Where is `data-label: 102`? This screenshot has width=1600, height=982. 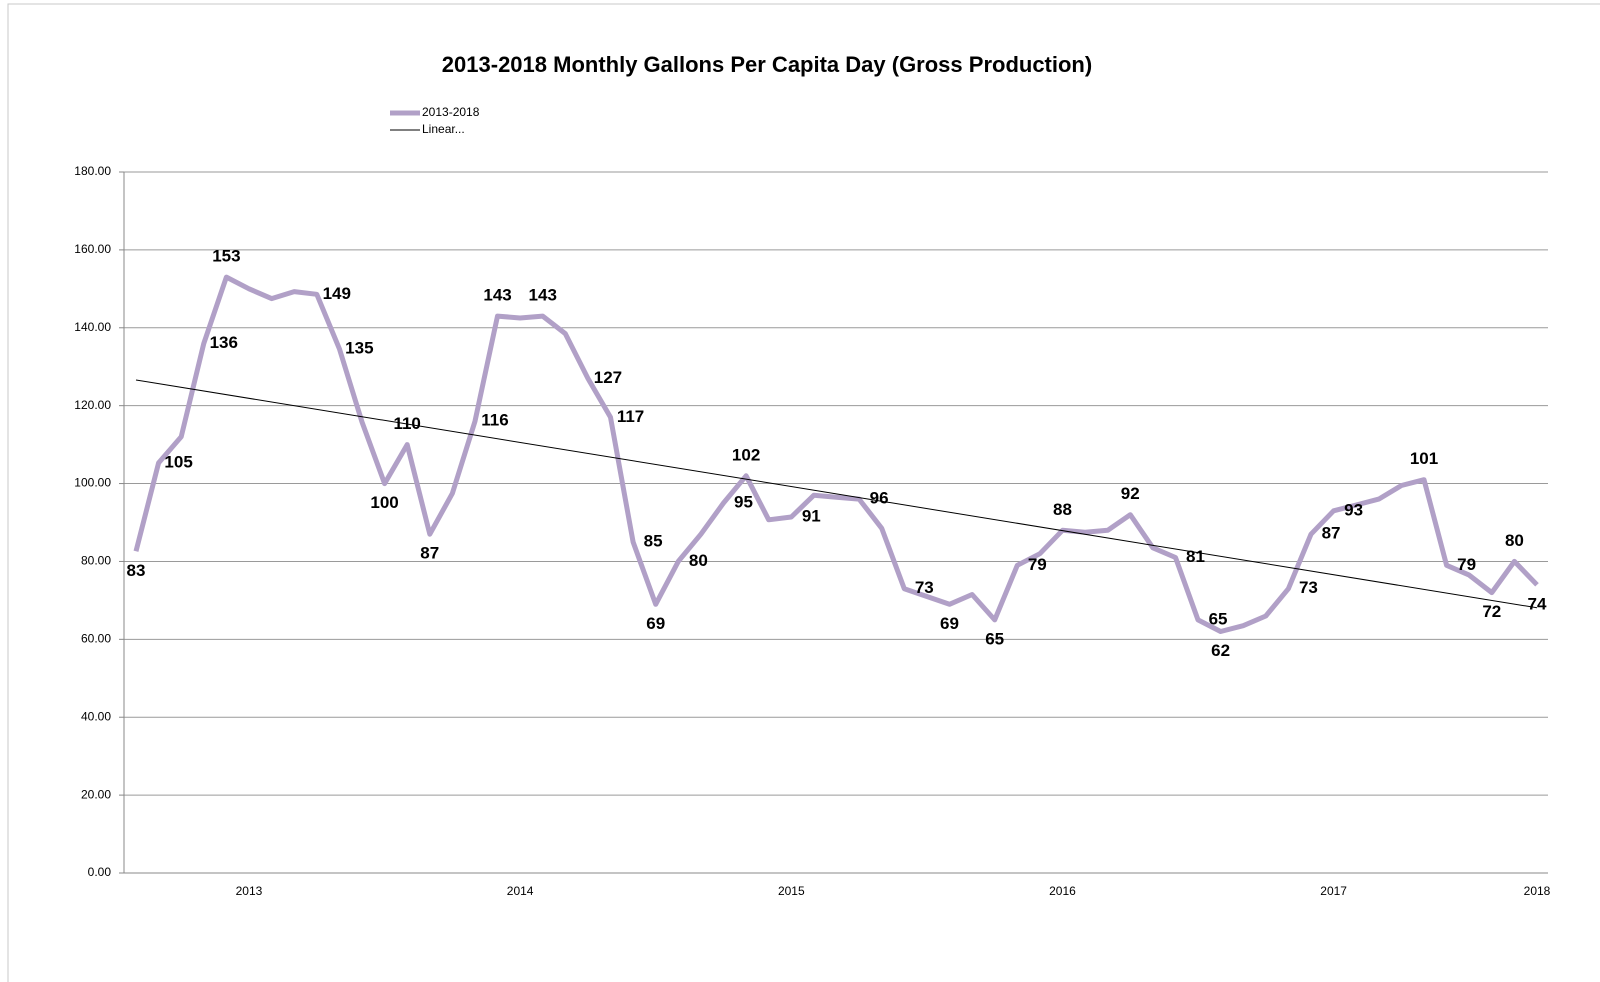 data-label: 102 is located at coordinates (746, 454).